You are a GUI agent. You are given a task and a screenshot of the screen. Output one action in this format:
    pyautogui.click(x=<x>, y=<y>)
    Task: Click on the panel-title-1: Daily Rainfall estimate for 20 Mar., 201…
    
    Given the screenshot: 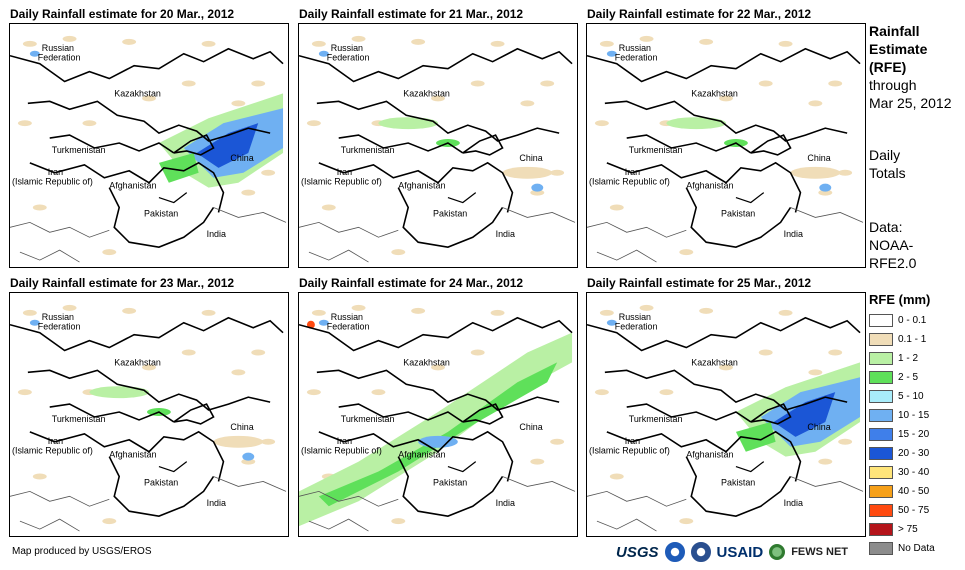 What is the action you would take?
    pyautogui.click(x=122, y=14)
    